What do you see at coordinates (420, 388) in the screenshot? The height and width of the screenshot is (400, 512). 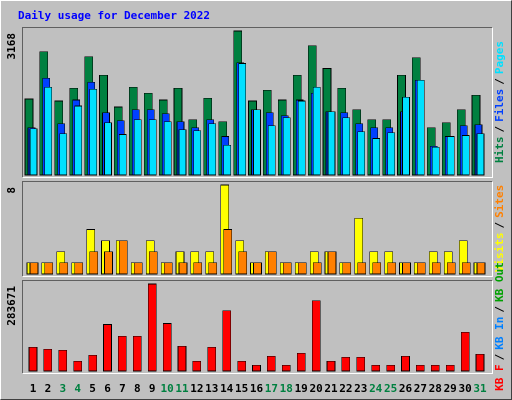 I see `x-tick-label: 27` at bounding box center [420, 388].